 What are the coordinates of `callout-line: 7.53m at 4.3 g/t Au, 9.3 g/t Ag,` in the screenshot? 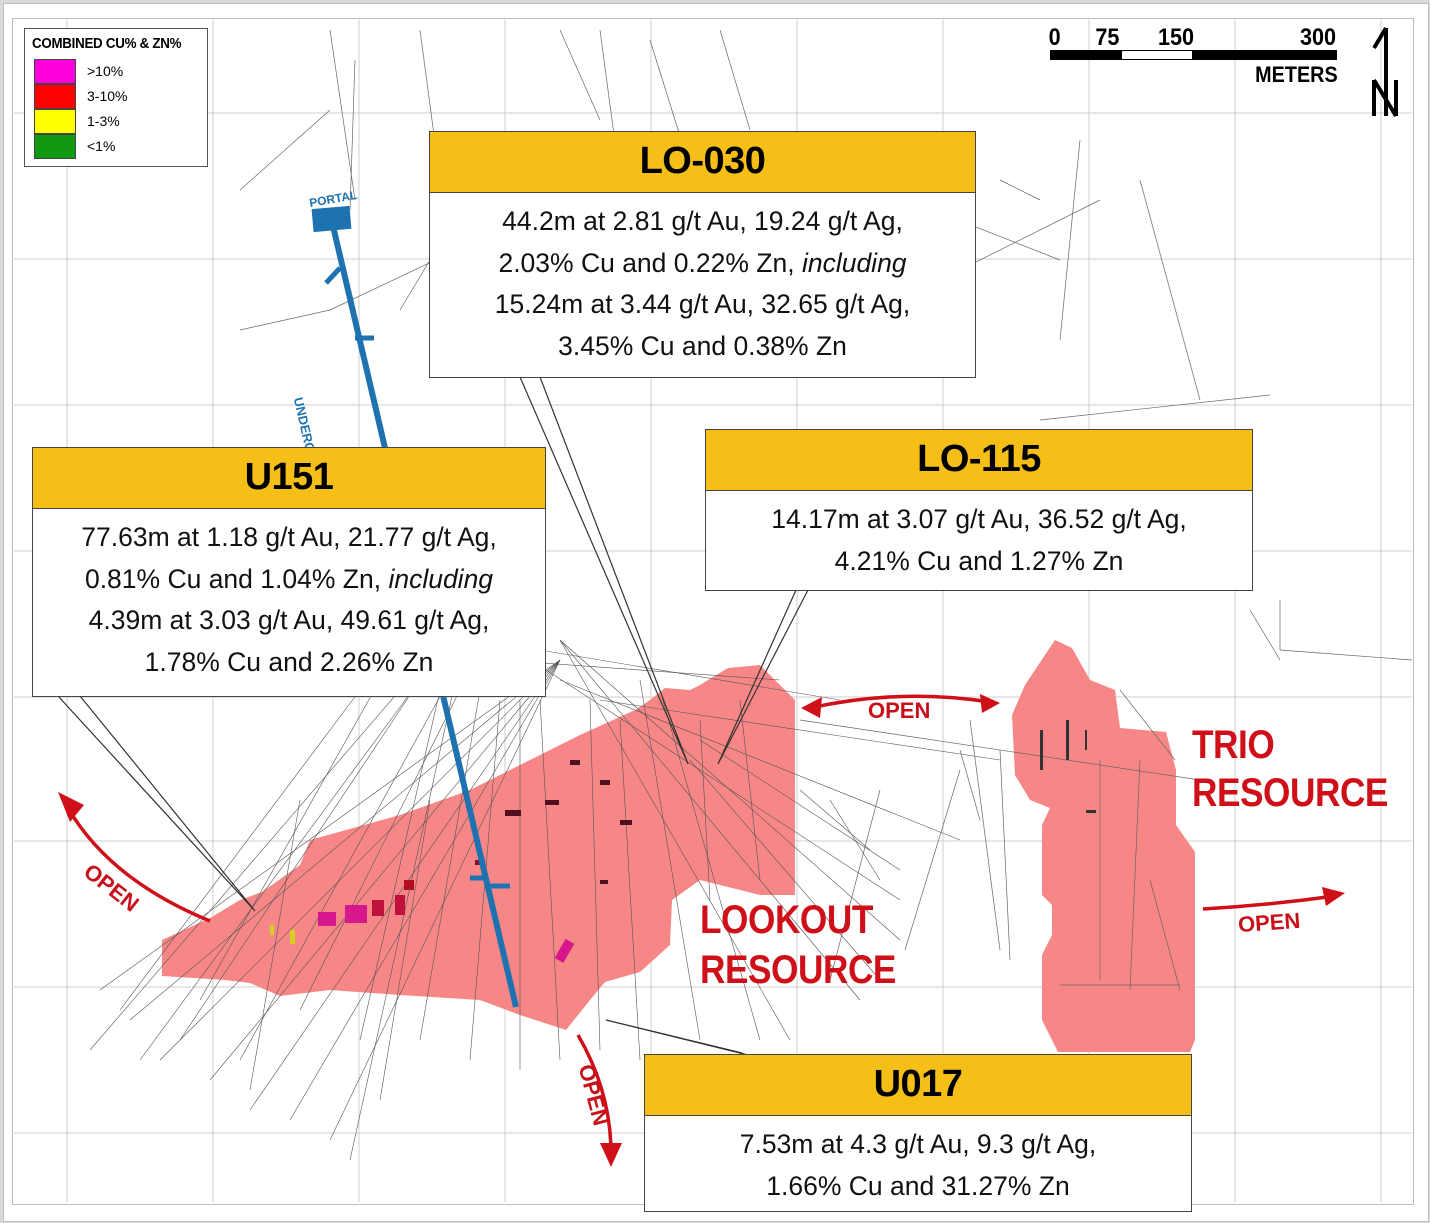 It's located at (918, 1144).